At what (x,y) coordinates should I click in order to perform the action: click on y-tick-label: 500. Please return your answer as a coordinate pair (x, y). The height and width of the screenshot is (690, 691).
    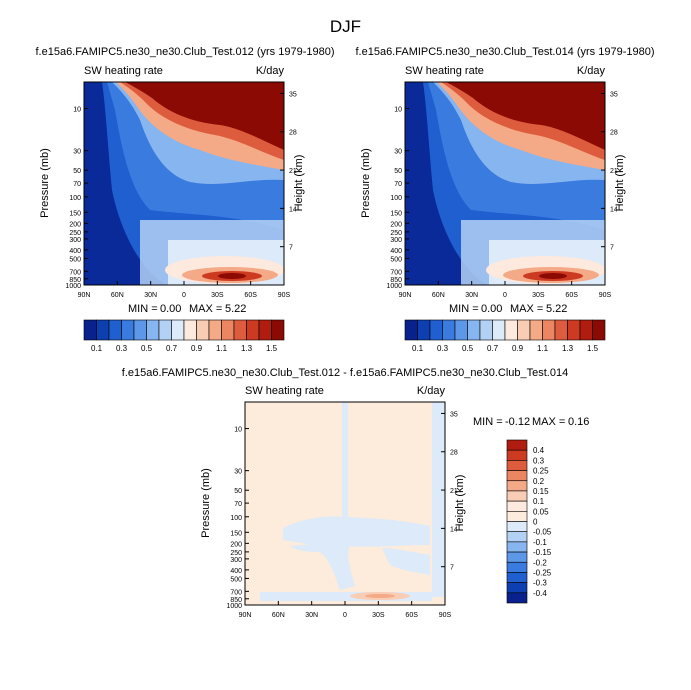
    Looking at the image, I should click on (396, 259).